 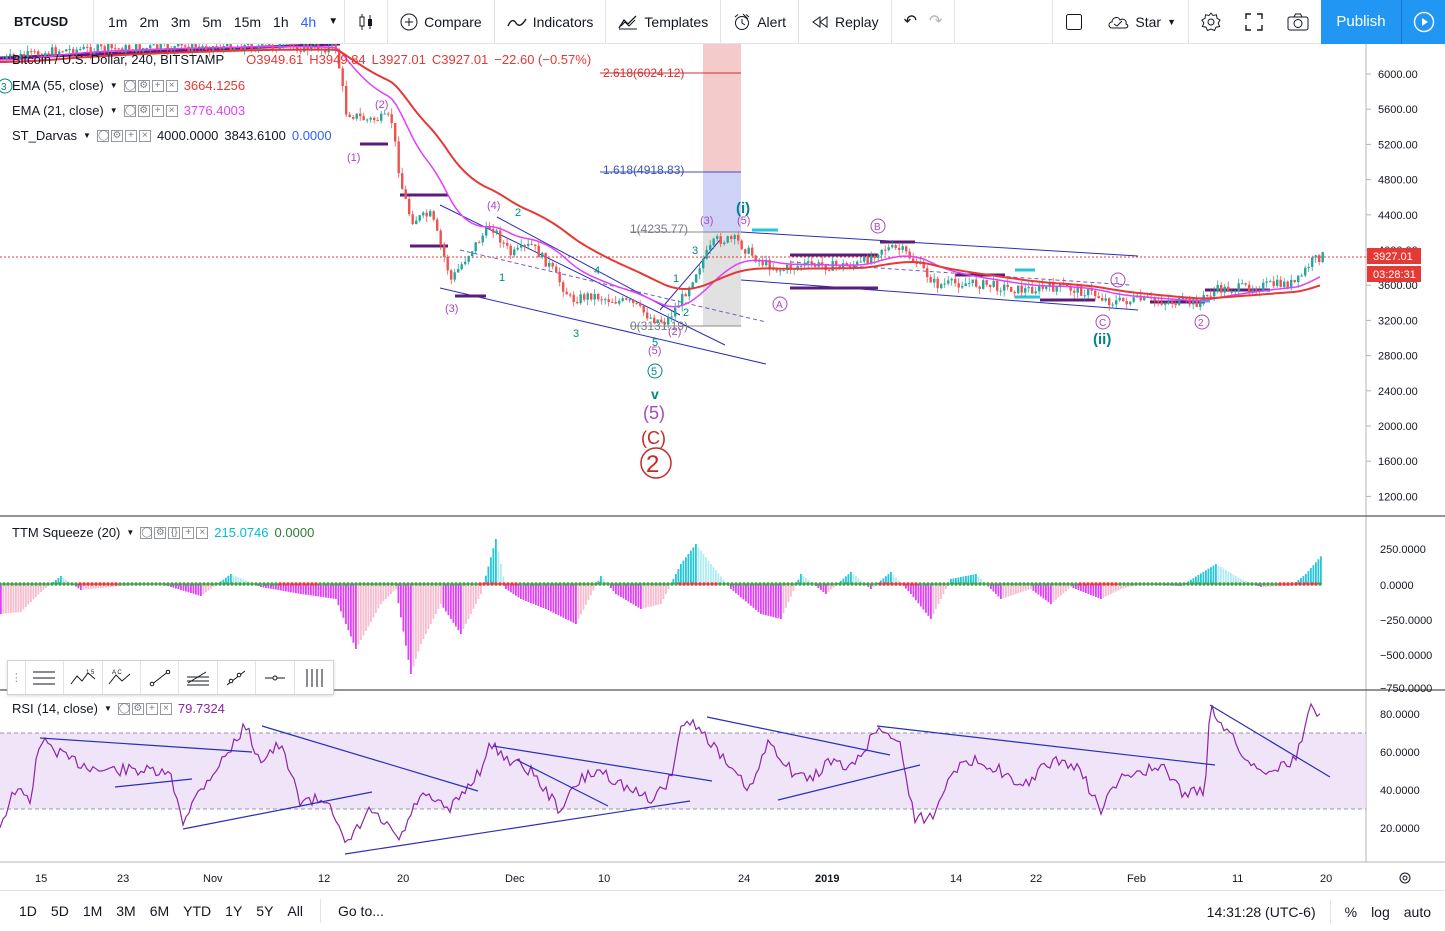 What do you see at coordinates (92, 911) in the screenshot?
I see `range-1m: 1M` at bounding box center [92, 911].